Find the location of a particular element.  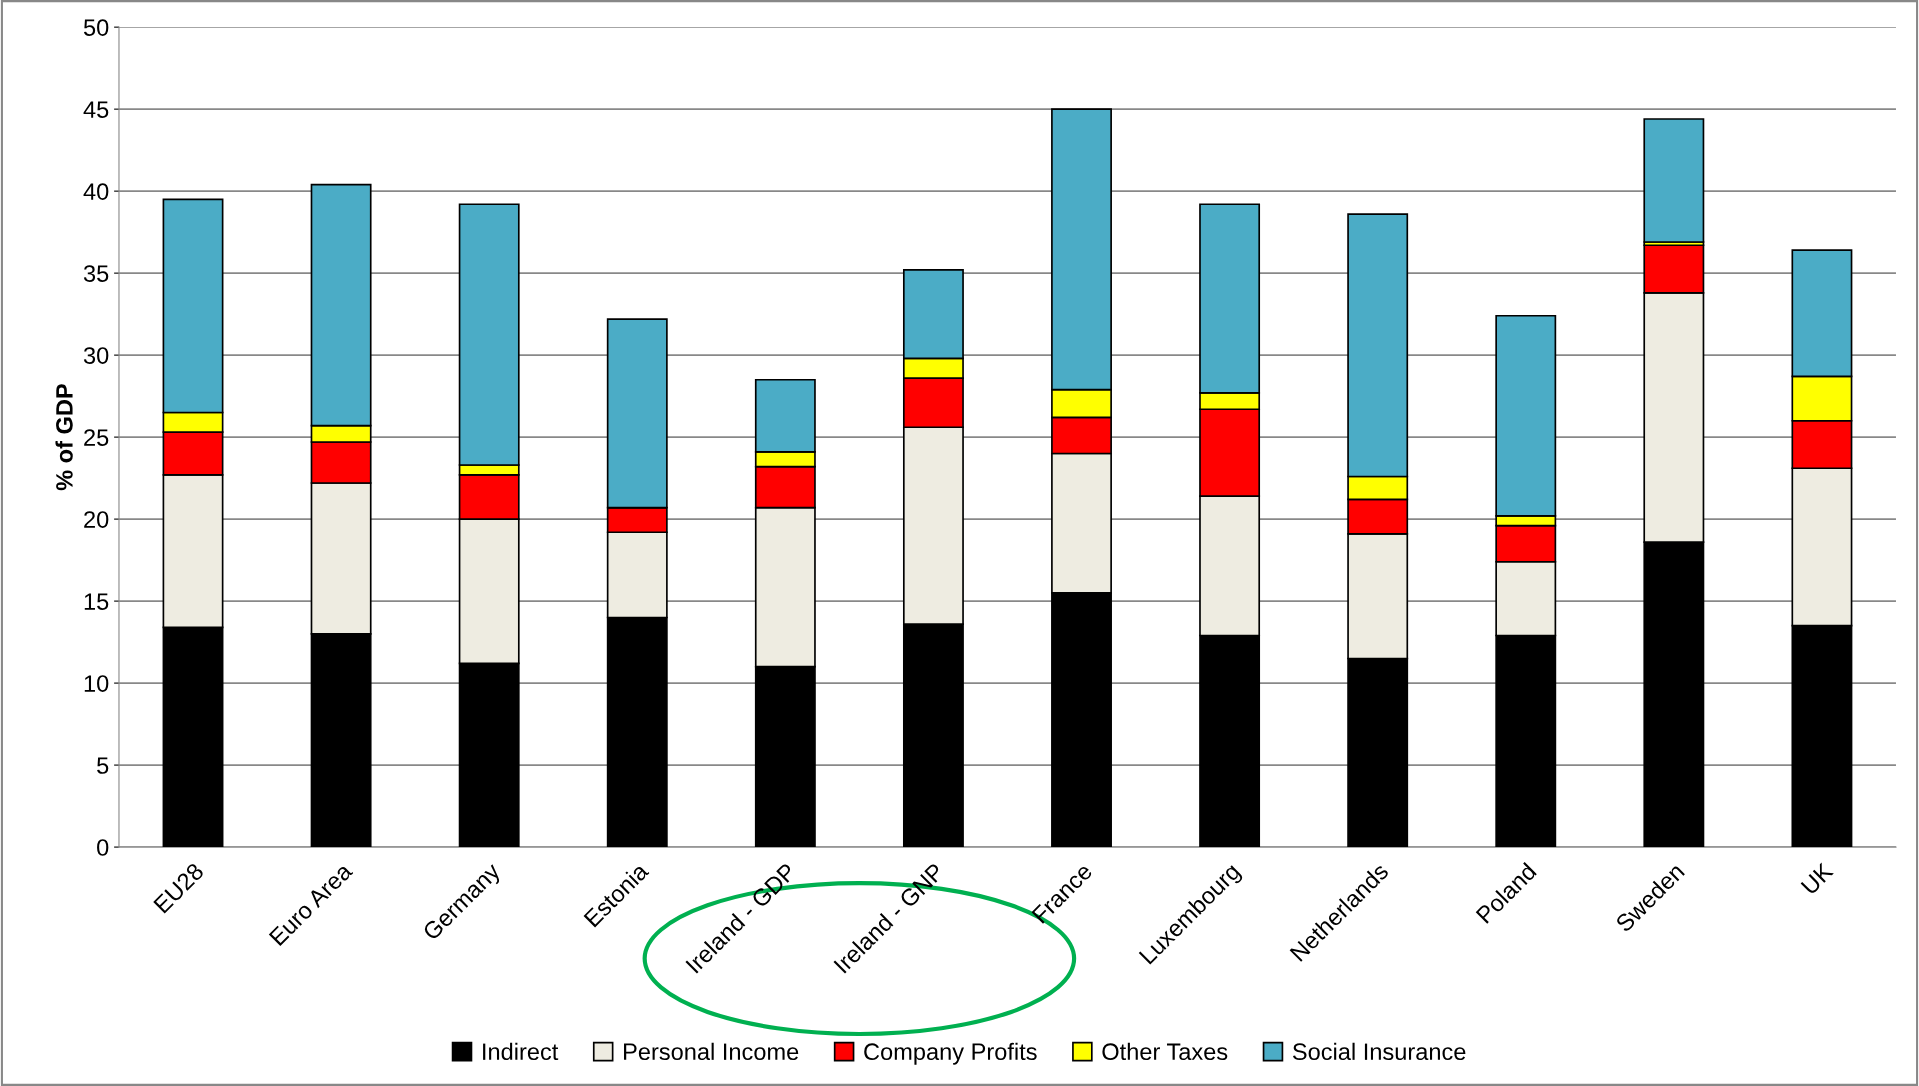

y-tick-label: 30 is located at coordinates (96, 355).